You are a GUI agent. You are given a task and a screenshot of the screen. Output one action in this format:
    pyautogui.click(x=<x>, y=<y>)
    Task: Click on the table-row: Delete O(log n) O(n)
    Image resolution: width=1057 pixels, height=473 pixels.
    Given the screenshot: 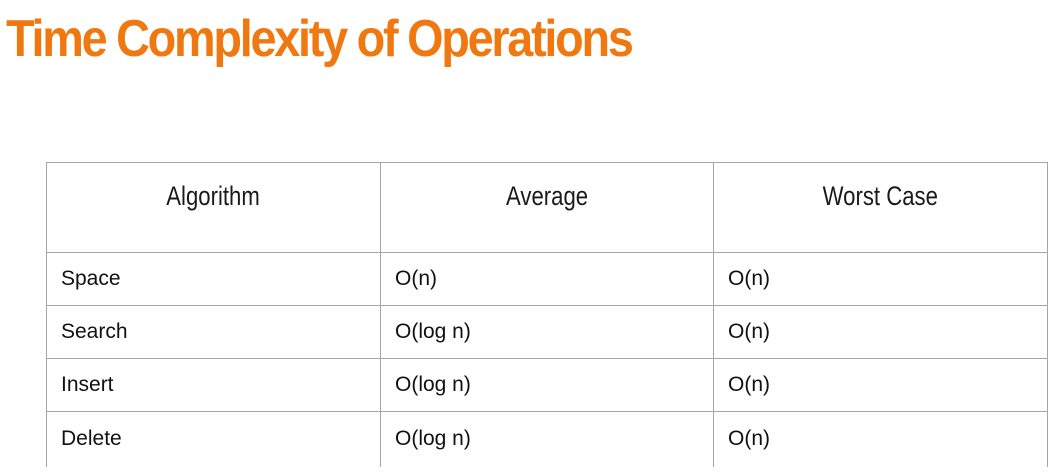 What is the action you would take?
    pyautogui.click(x=547, y=439)
    